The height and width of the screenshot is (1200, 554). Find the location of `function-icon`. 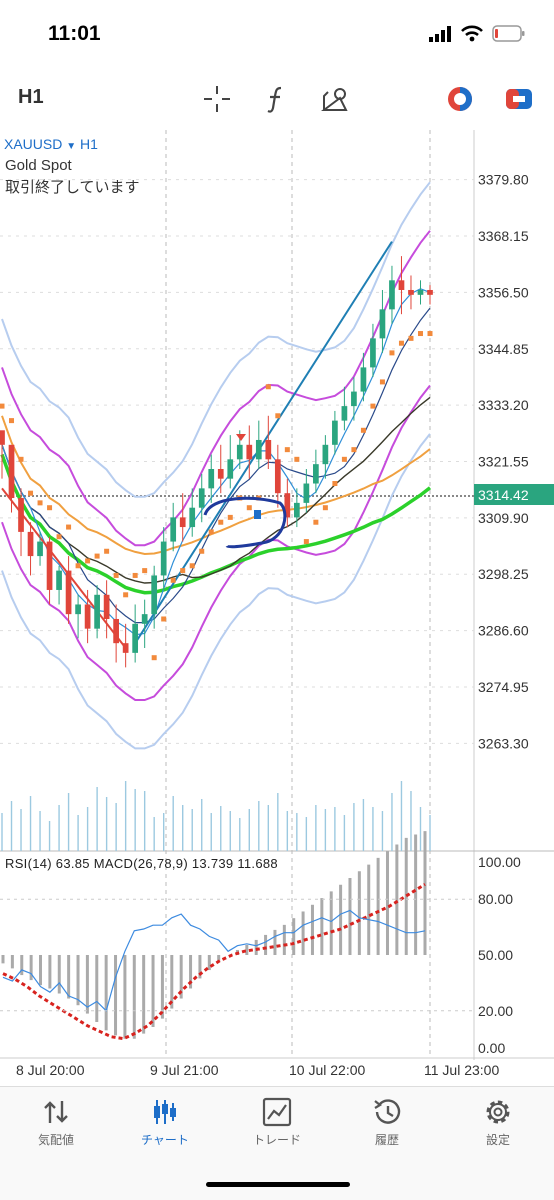

function-icon is located at coordinates (277, 99).